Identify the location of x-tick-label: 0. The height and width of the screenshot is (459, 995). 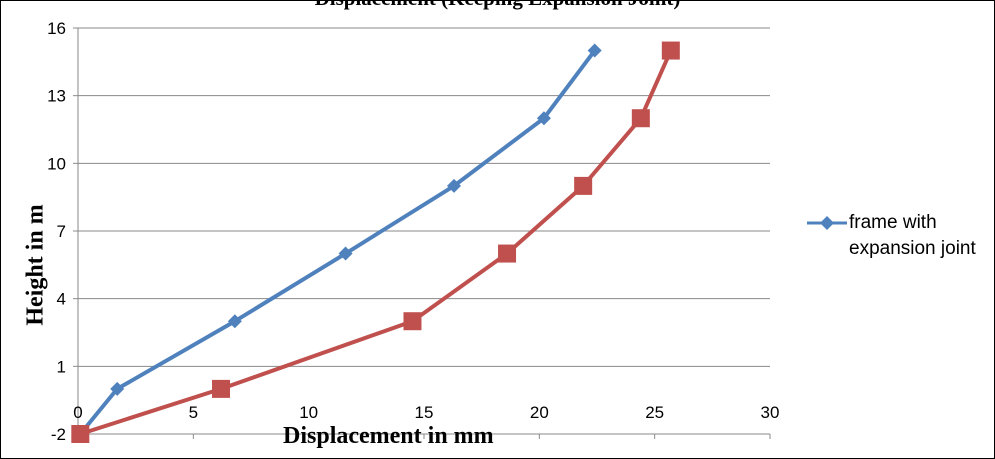
(77, 412).